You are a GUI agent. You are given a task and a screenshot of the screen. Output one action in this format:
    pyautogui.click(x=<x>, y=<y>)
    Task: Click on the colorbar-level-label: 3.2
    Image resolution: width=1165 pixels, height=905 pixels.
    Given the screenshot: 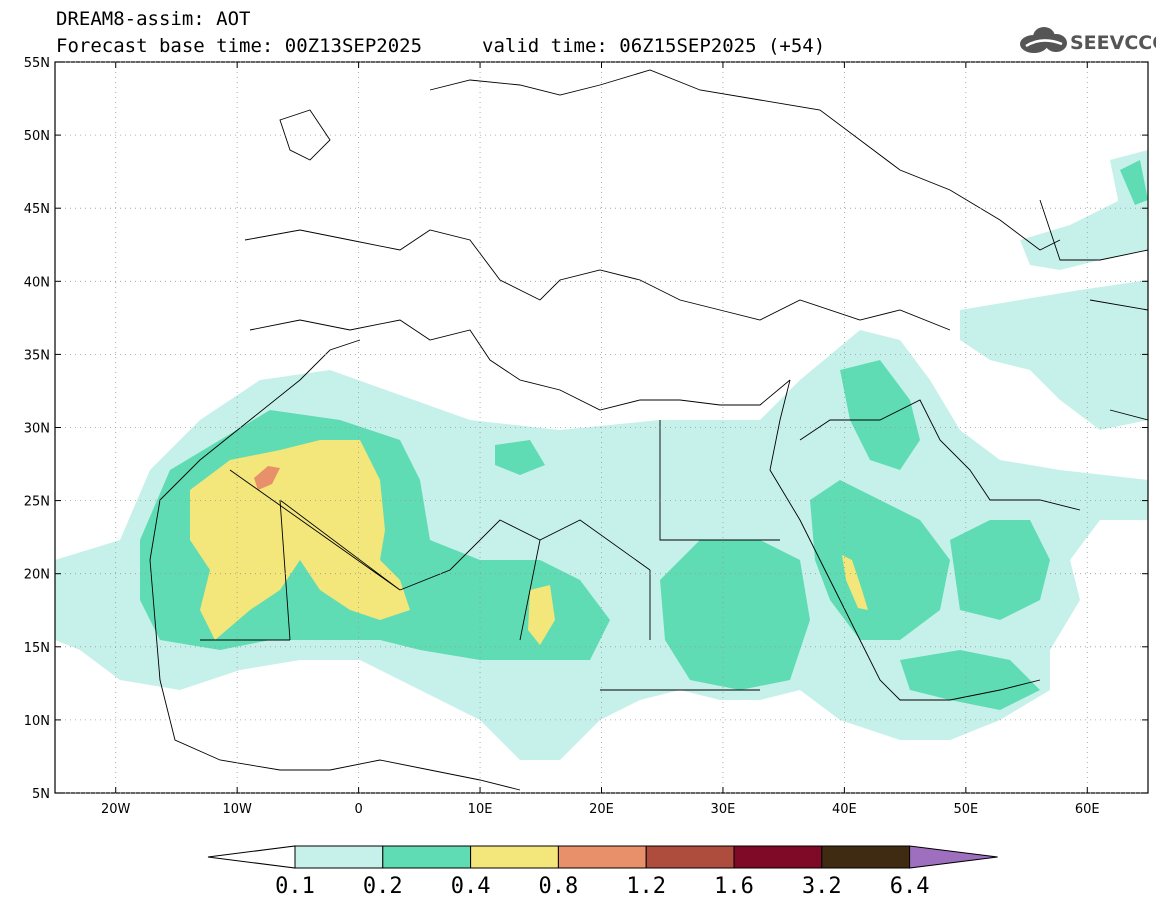 What is the action you would take?
    pyautogui.click(x=822, y=886)
    